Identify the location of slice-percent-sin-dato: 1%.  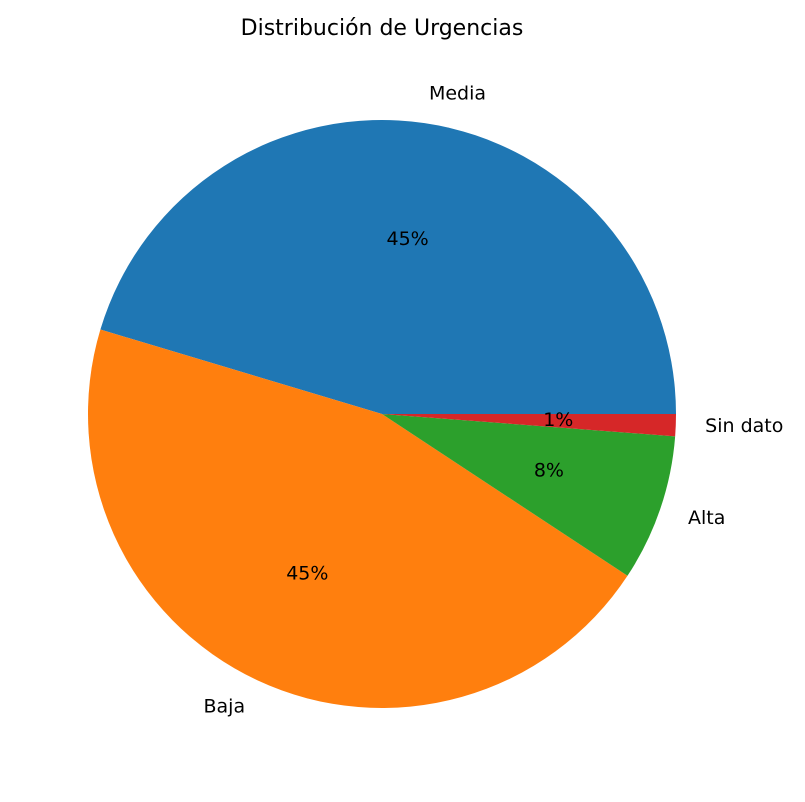
(558, 420).